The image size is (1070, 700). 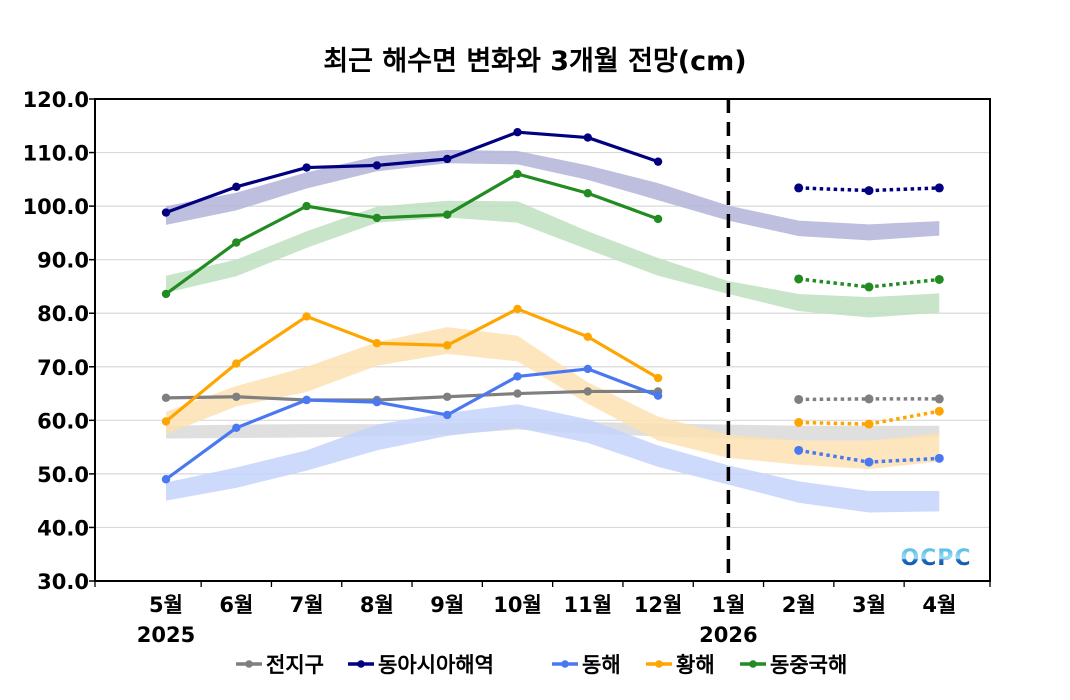 I want to click on y-tick-label: 100.0, so click(x=56, y=207).